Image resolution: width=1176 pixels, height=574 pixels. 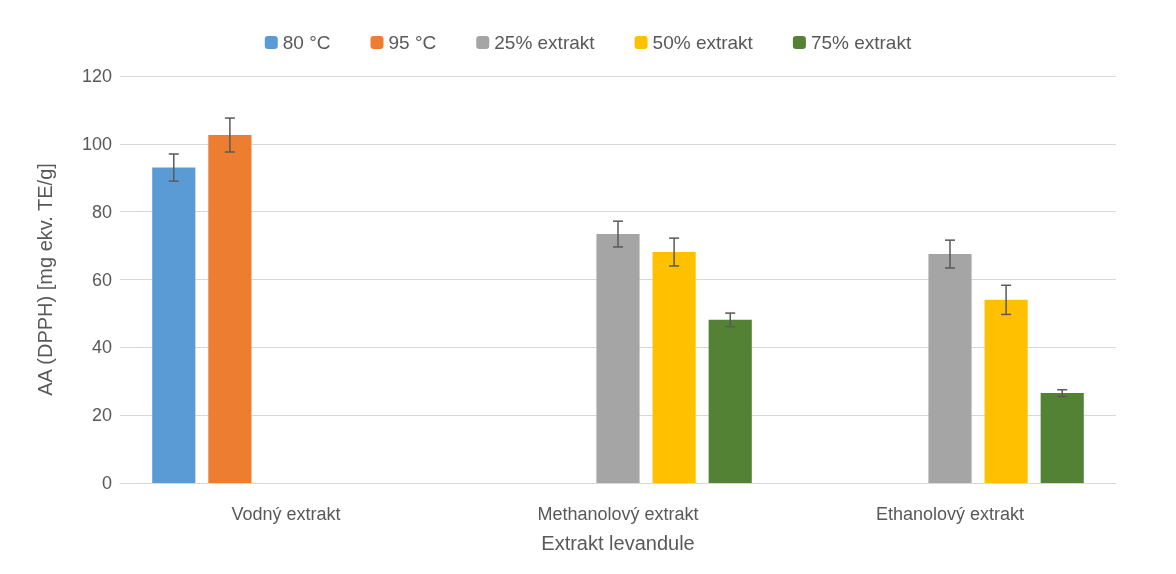 I want to click on y-axis-title: AA (DPPH) [mg ekv. TE/g], so click(x=45, y=279).